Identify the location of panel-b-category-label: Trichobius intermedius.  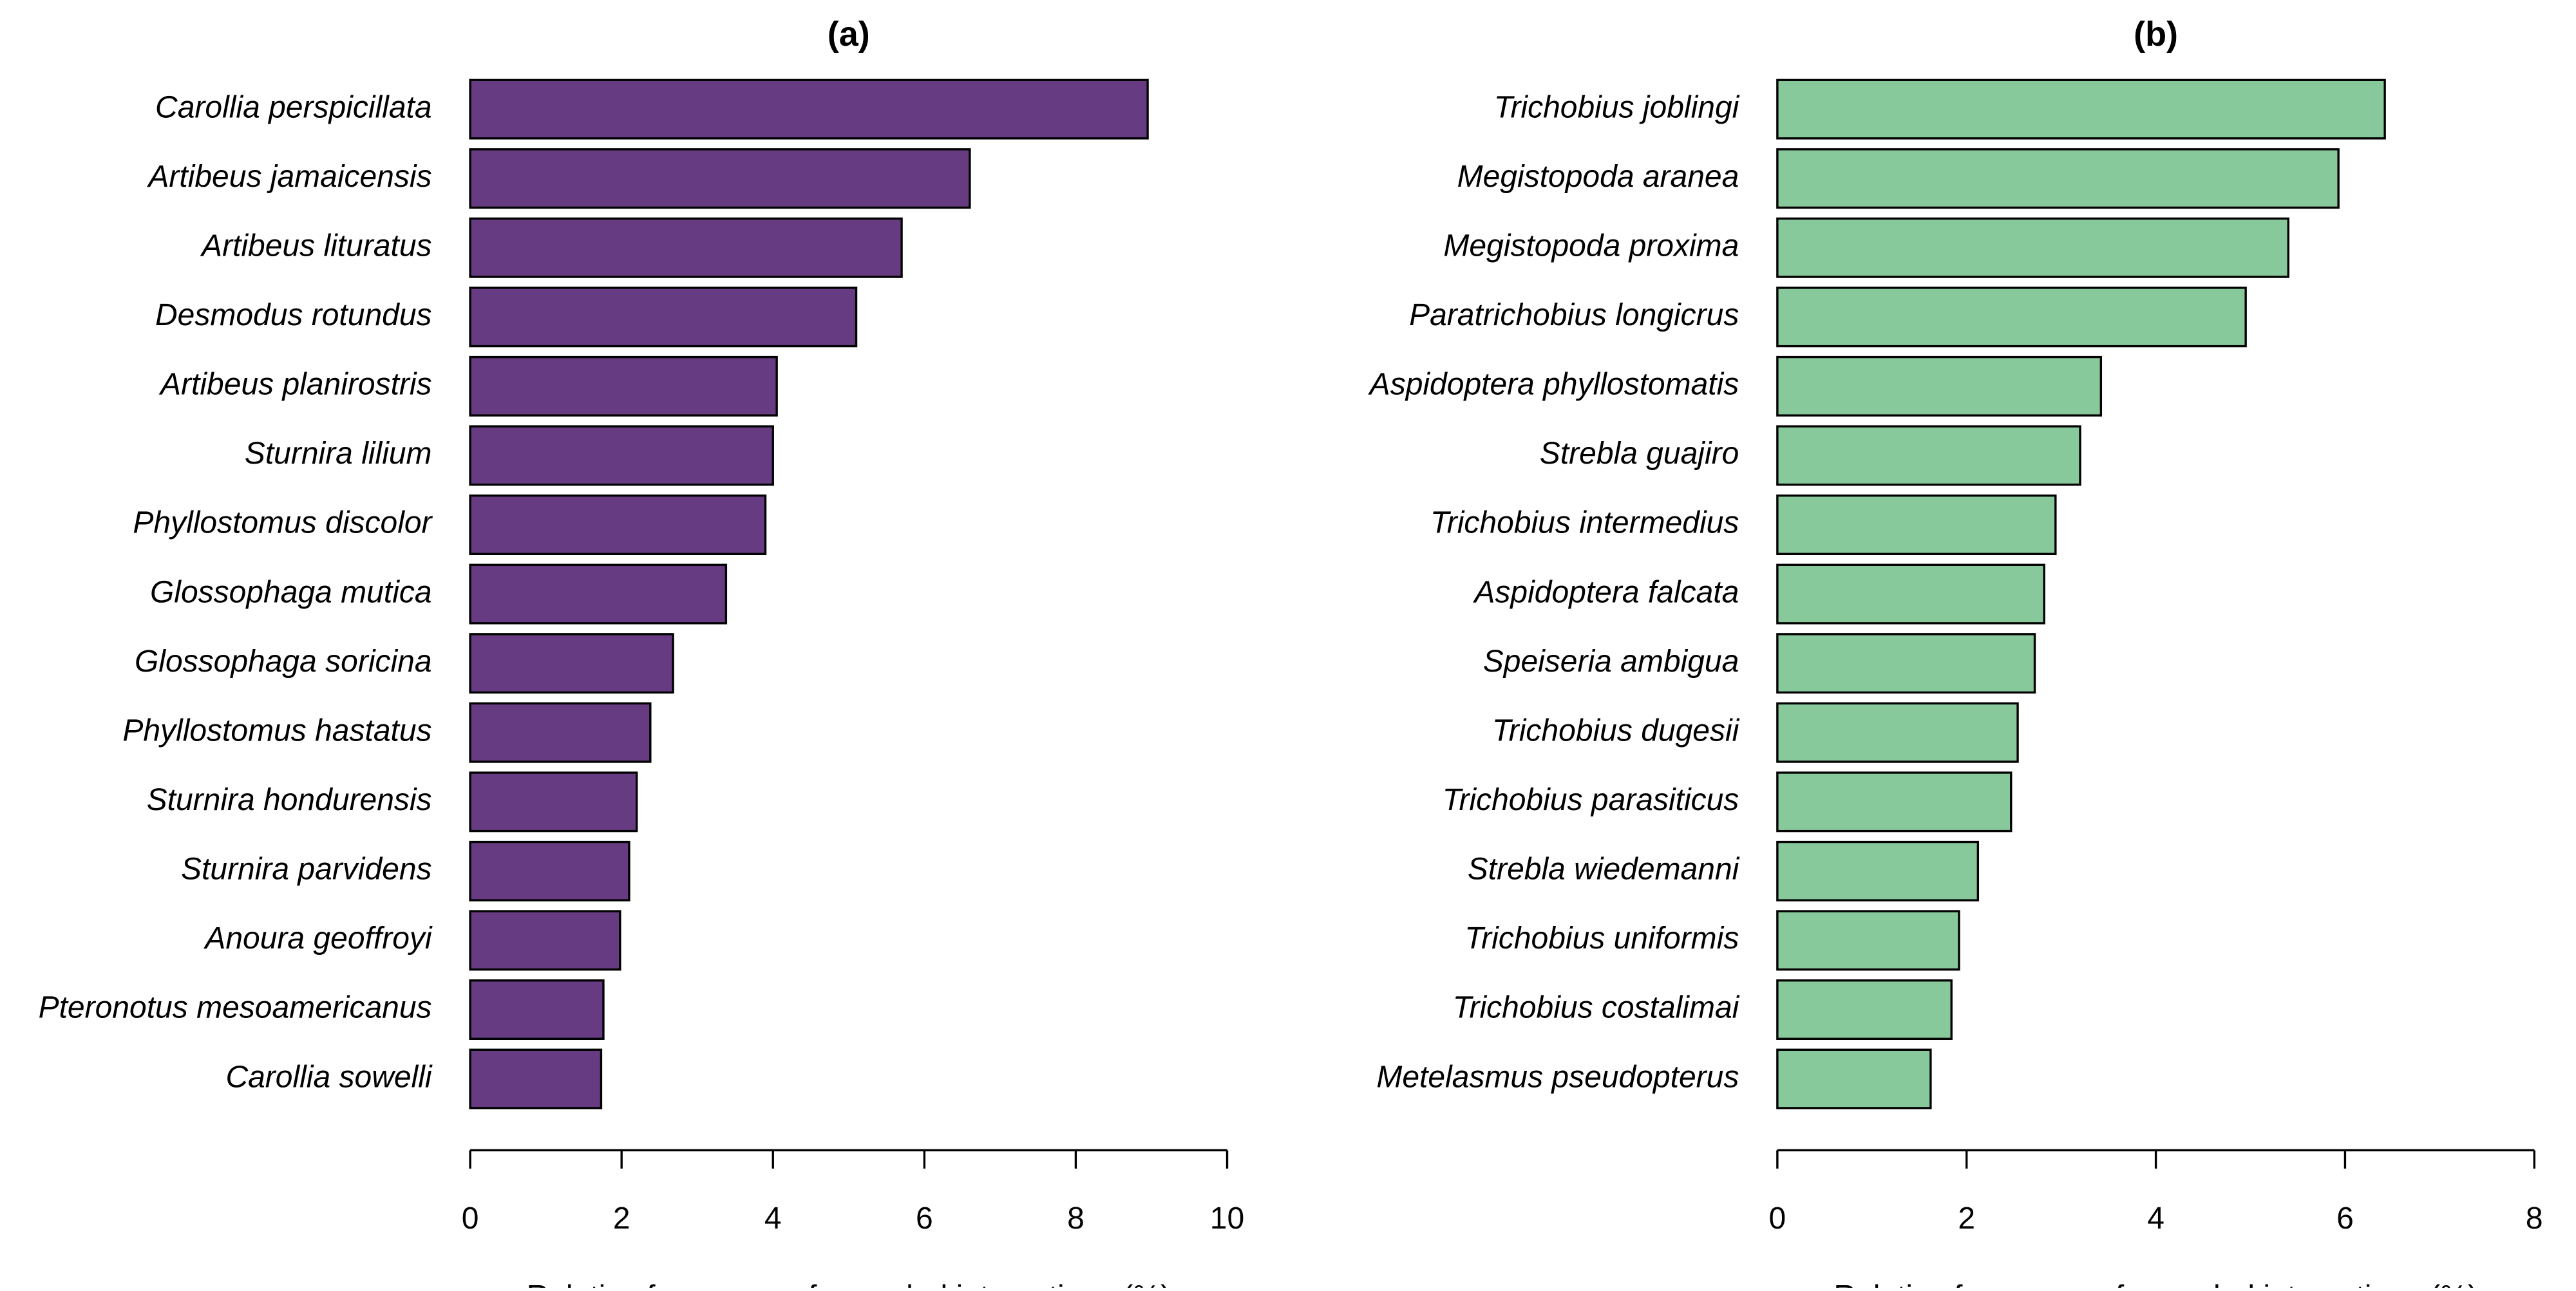
(1585, 523).